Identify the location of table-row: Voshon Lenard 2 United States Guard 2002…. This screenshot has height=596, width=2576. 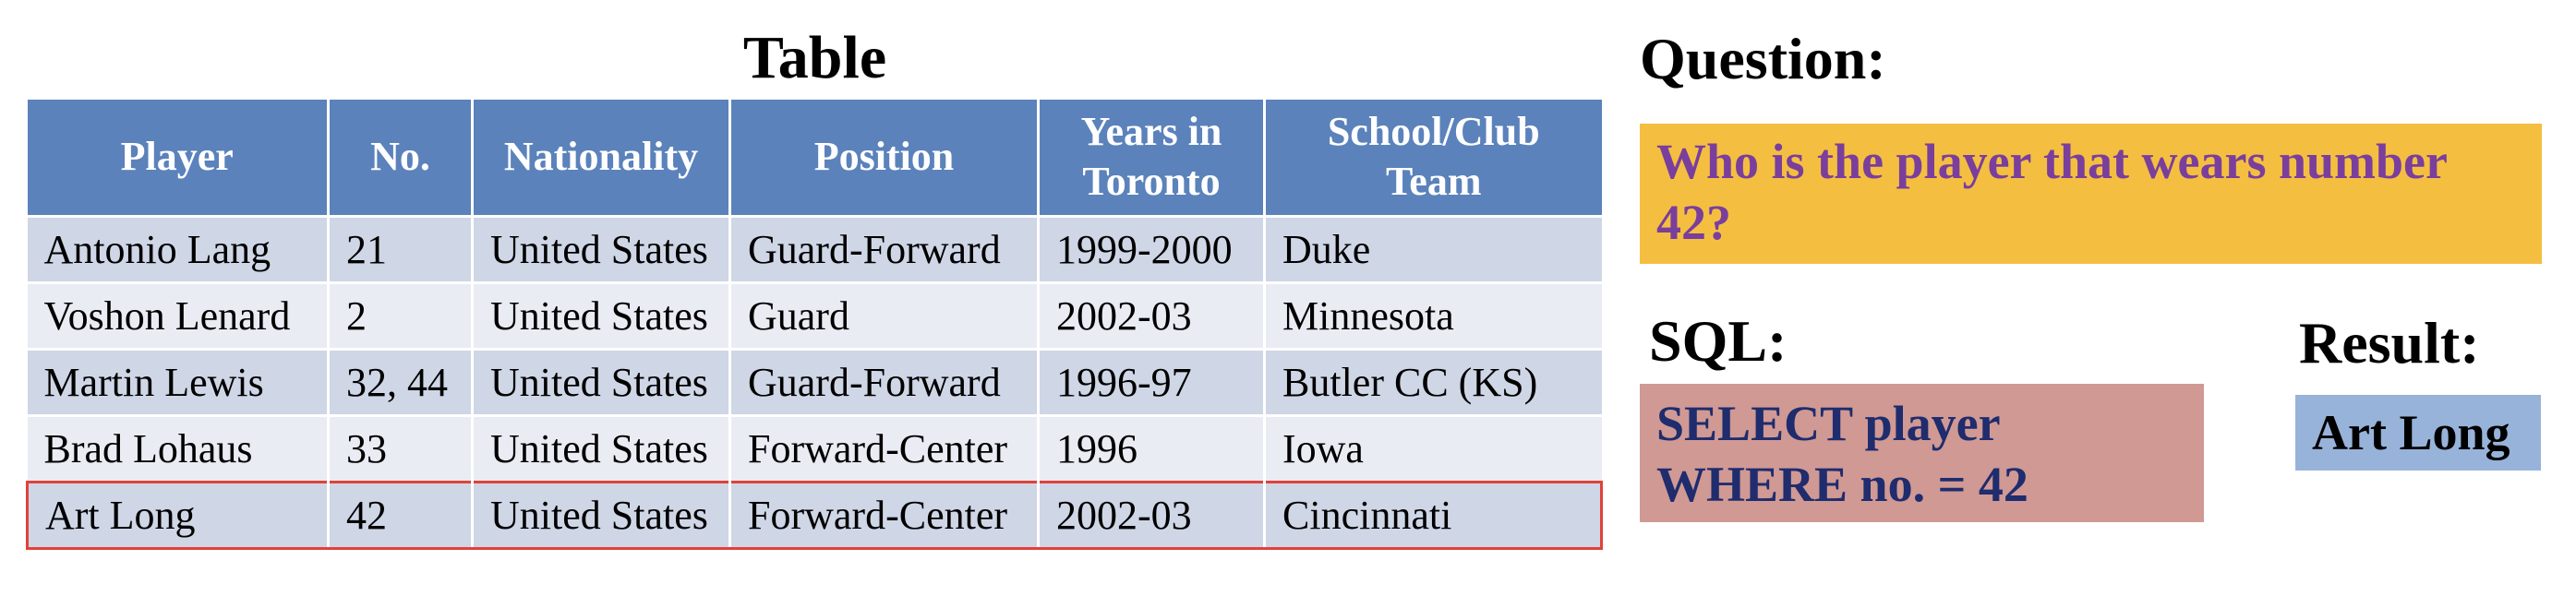
(814, 314).